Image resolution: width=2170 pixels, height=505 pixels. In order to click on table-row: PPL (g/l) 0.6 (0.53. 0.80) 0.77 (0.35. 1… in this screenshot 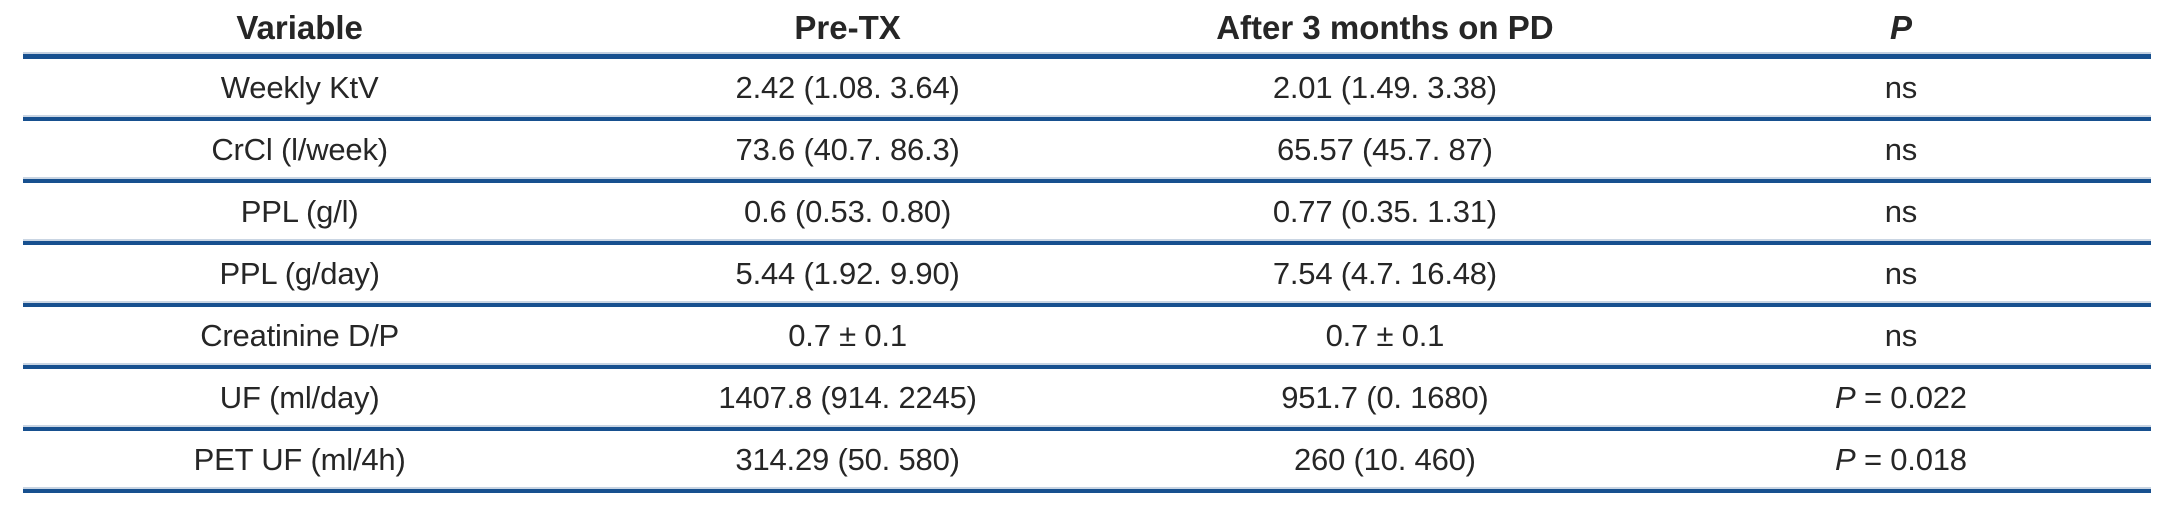, I will do `click(1087, 213)`.